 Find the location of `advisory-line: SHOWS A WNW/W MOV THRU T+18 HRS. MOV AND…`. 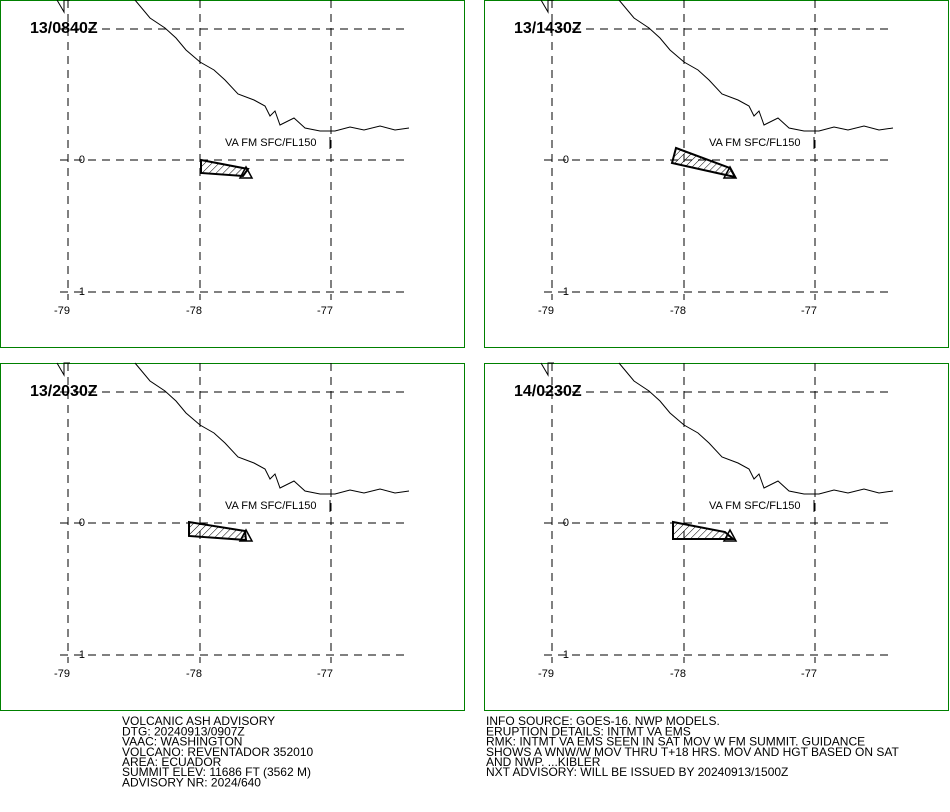

advisory-line: SHOWS A WNW/W MOV THRU T+18 HRS. MOV AND… is located at coordinates (693, 752).